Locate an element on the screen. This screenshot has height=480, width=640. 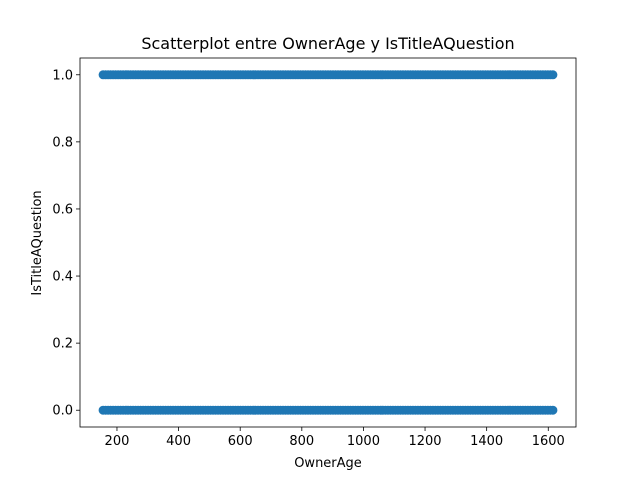
y-axis-label: IsTitleAQuestion is located at coordinates (37, 242).